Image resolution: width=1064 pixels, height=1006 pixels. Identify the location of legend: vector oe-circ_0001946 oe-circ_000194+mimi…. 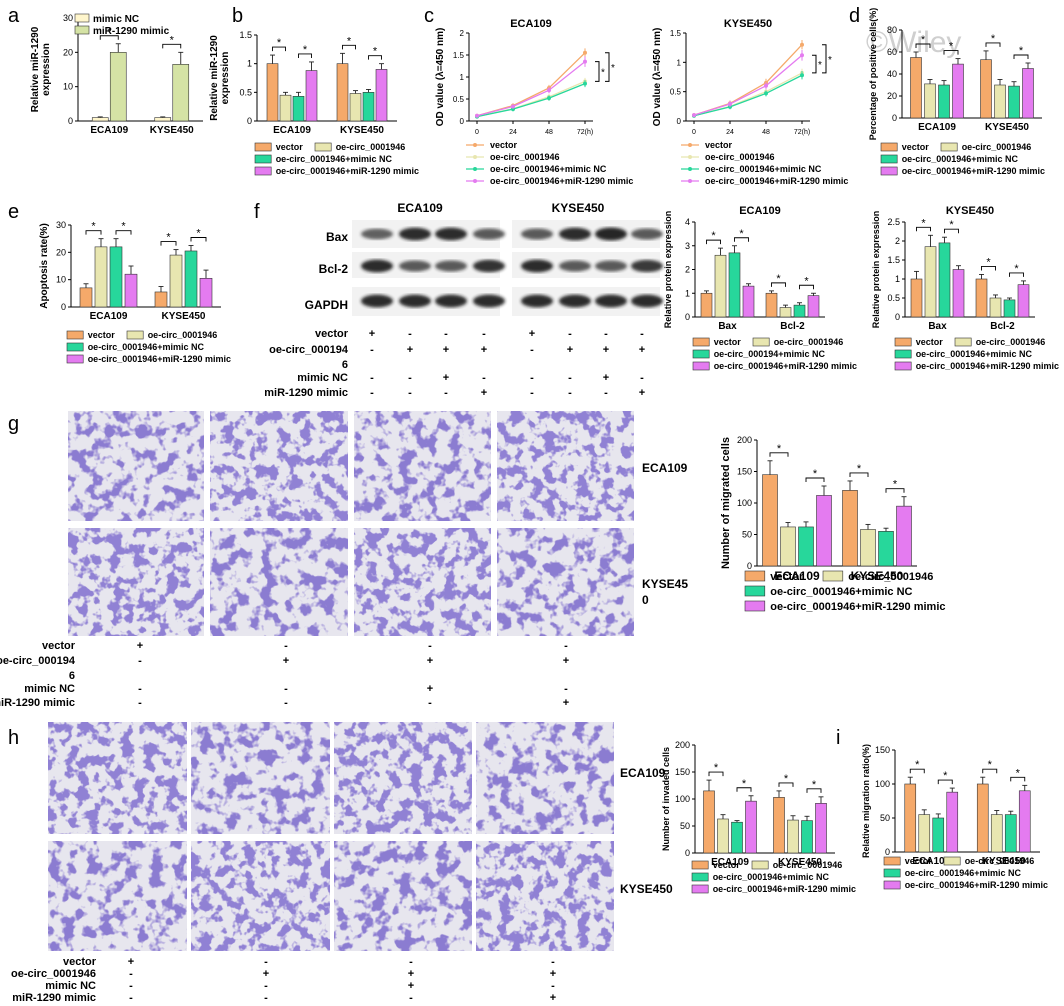
(774, 354).